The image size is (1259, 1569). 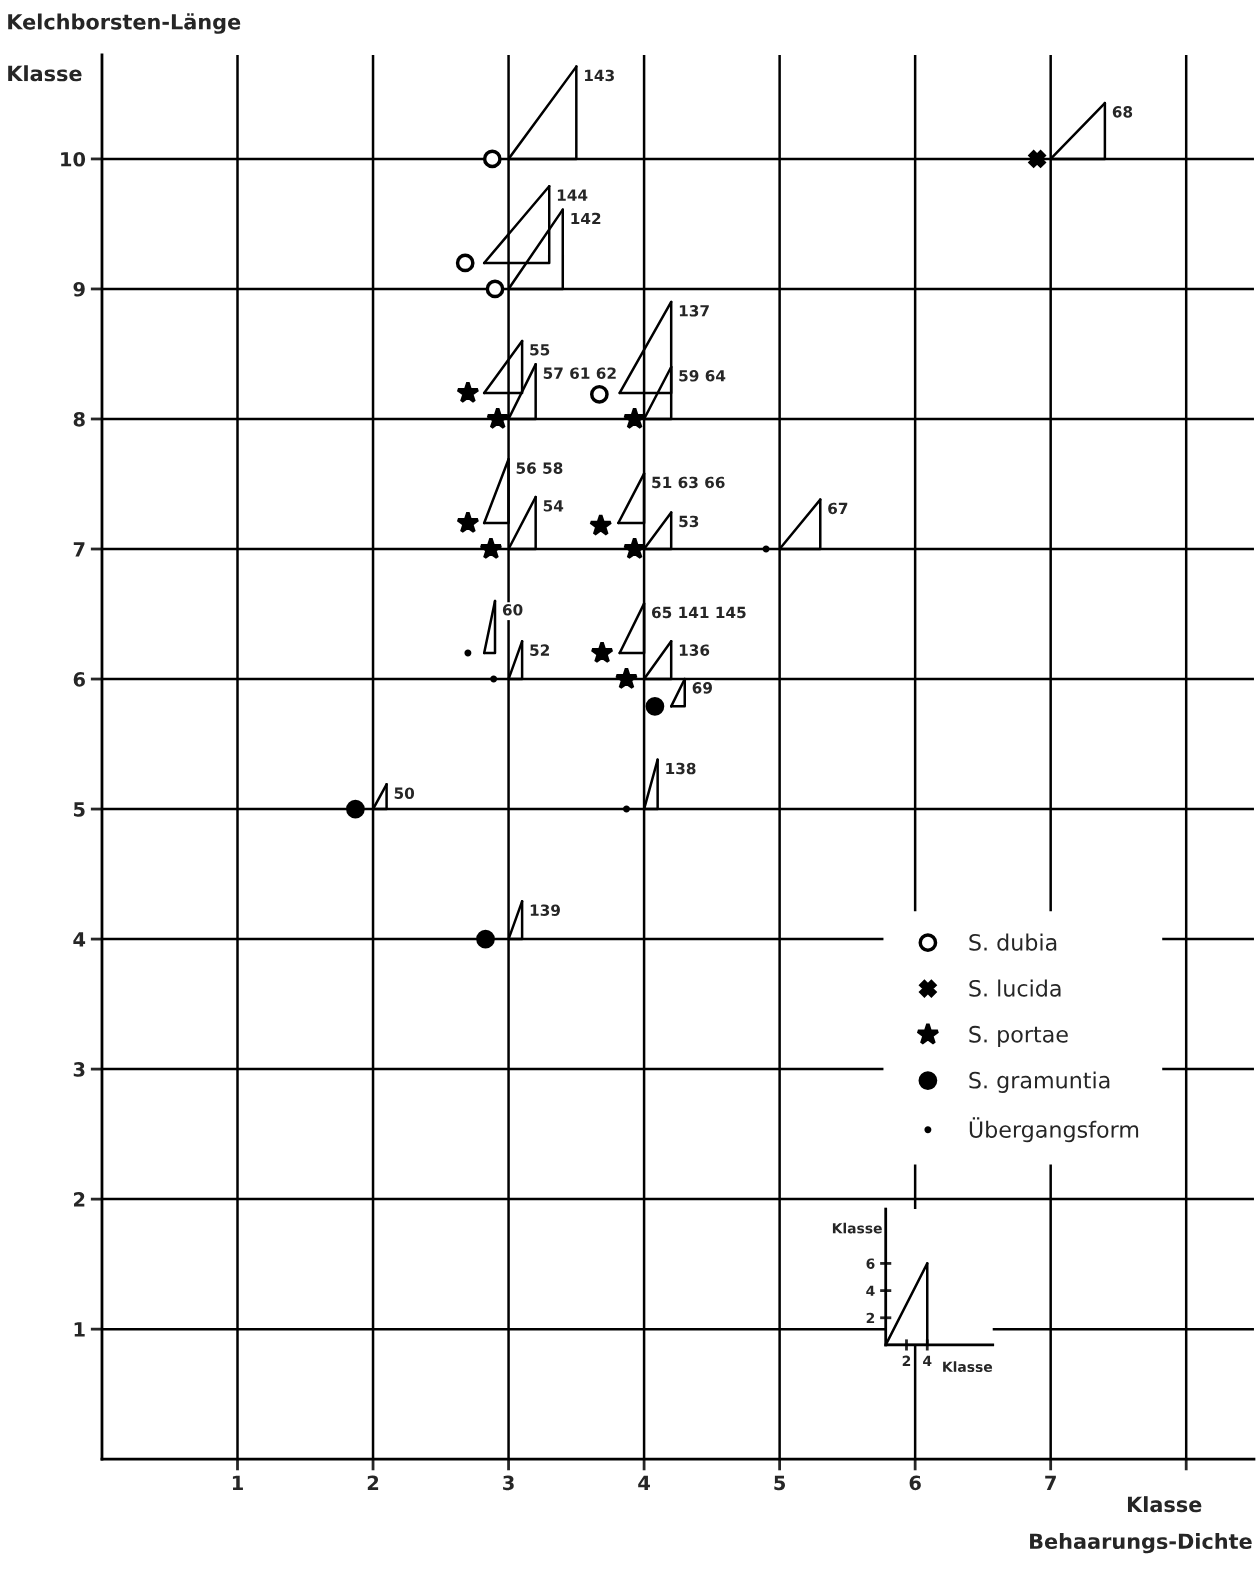 What do you see at coordinates (124, 23) in the screenshot?
I see `y-axis-title: Kelchborsten-Länge` at bounding box center [124, 23].